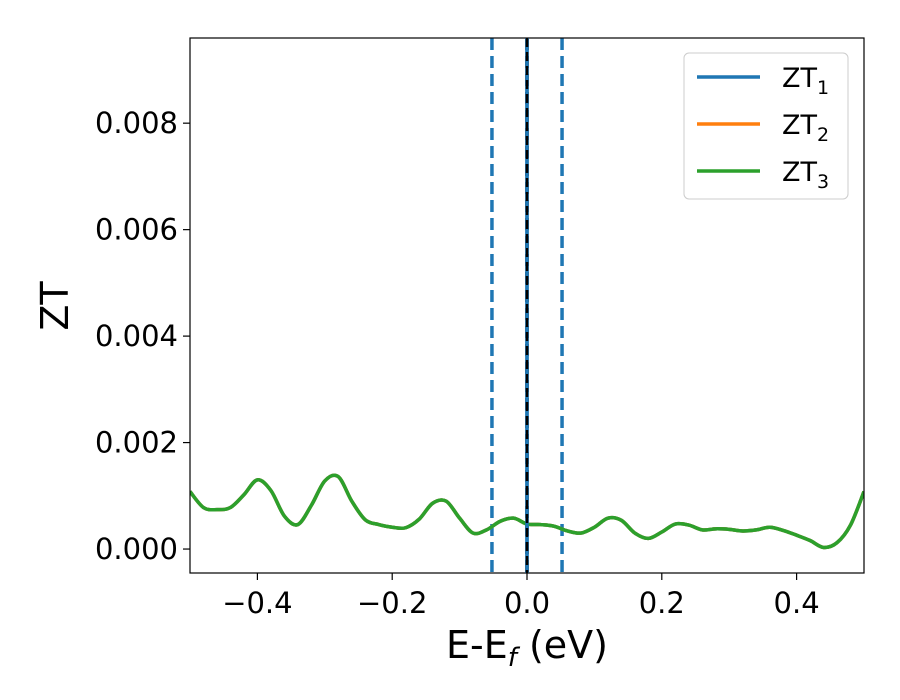 The height and width of the screenshot is (700, 900). I want to click on x-tick-label: 0.2, so click(662, 603).